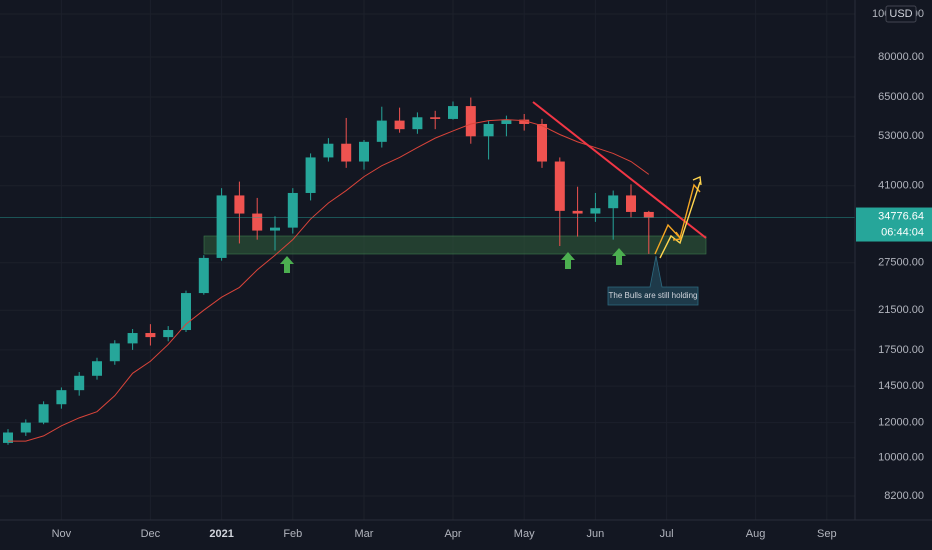  I want to click on callout, so click(653, 280).